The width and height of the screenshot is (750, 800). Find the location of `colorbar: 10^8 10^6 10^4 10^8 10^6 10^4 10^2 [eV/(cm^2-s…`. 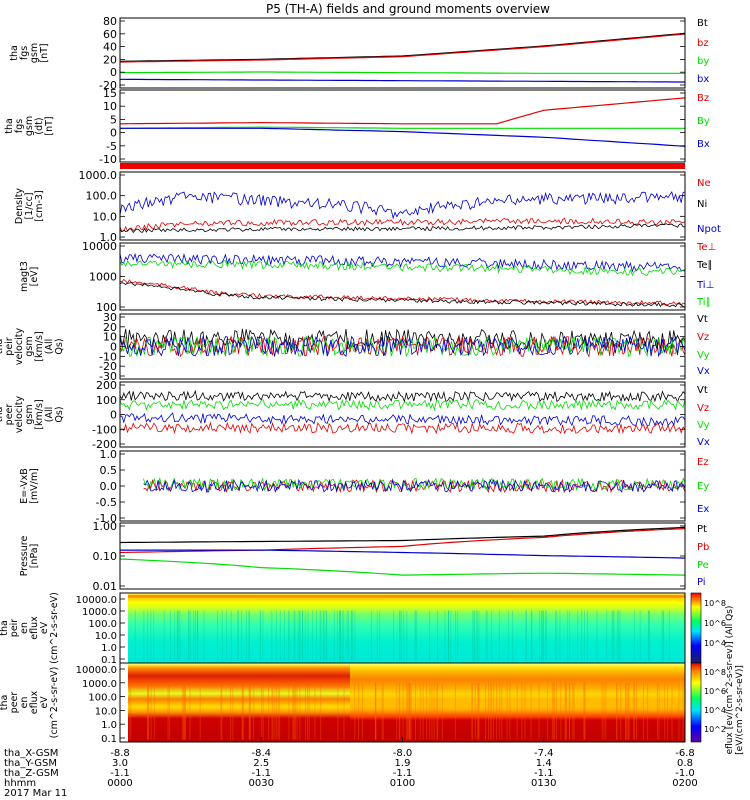

colorbar: 10^8 10^6 10^4 10^8 10^6 10^4 10^2 [eV/(cm^2-s… is located at coordinates (717, 673).